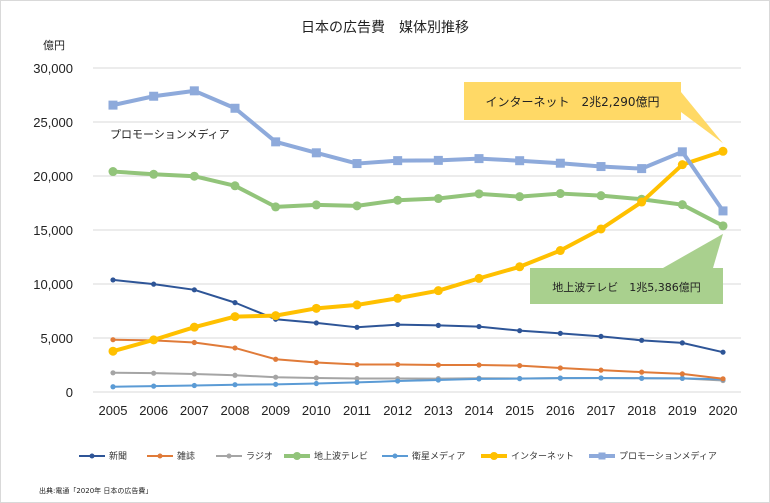  Describe the element at coordinates (194, 410) in the screenshot. I see `x-tick-label: 2007` at that location.